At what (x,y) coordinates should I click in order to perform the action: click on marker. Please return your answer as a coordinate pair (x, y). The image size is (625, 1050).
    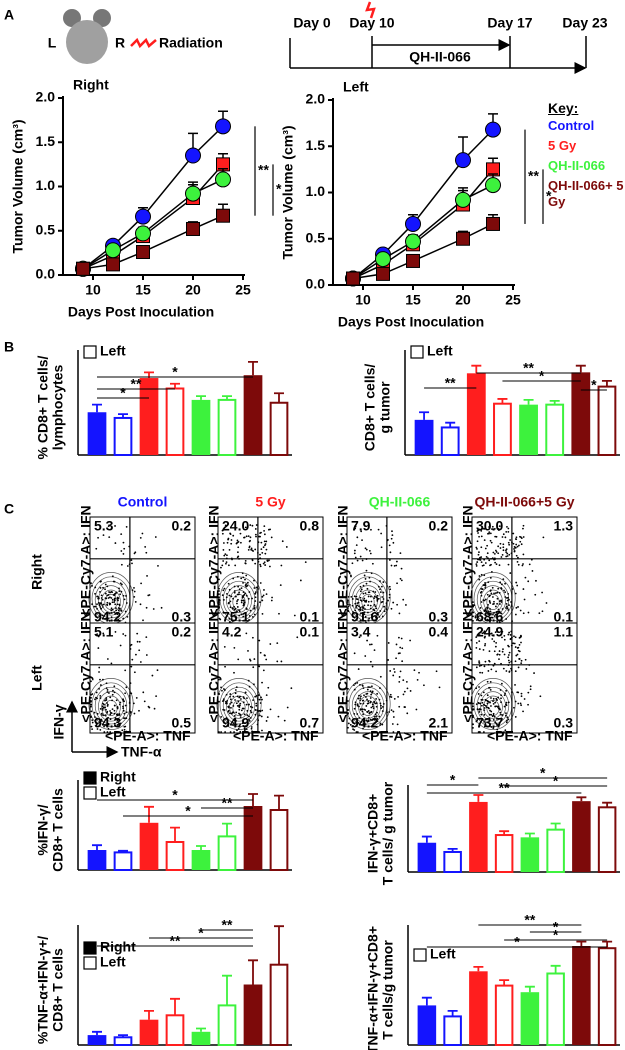
    Looking at the image, I should click on (193, 155).